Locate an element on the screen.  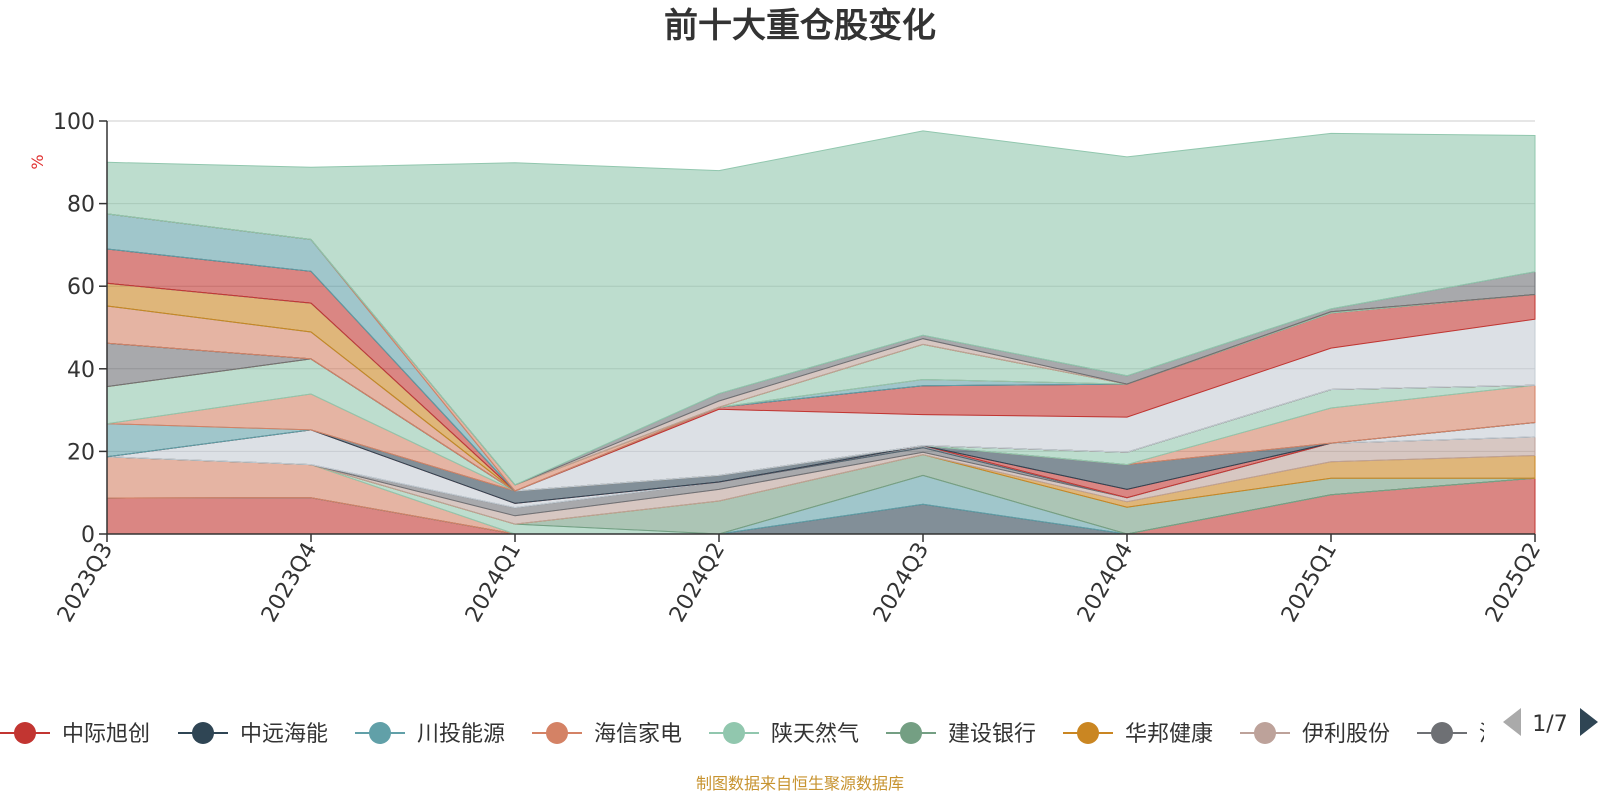
legend-prev-page-icon is located at coordinates (1512, 722).